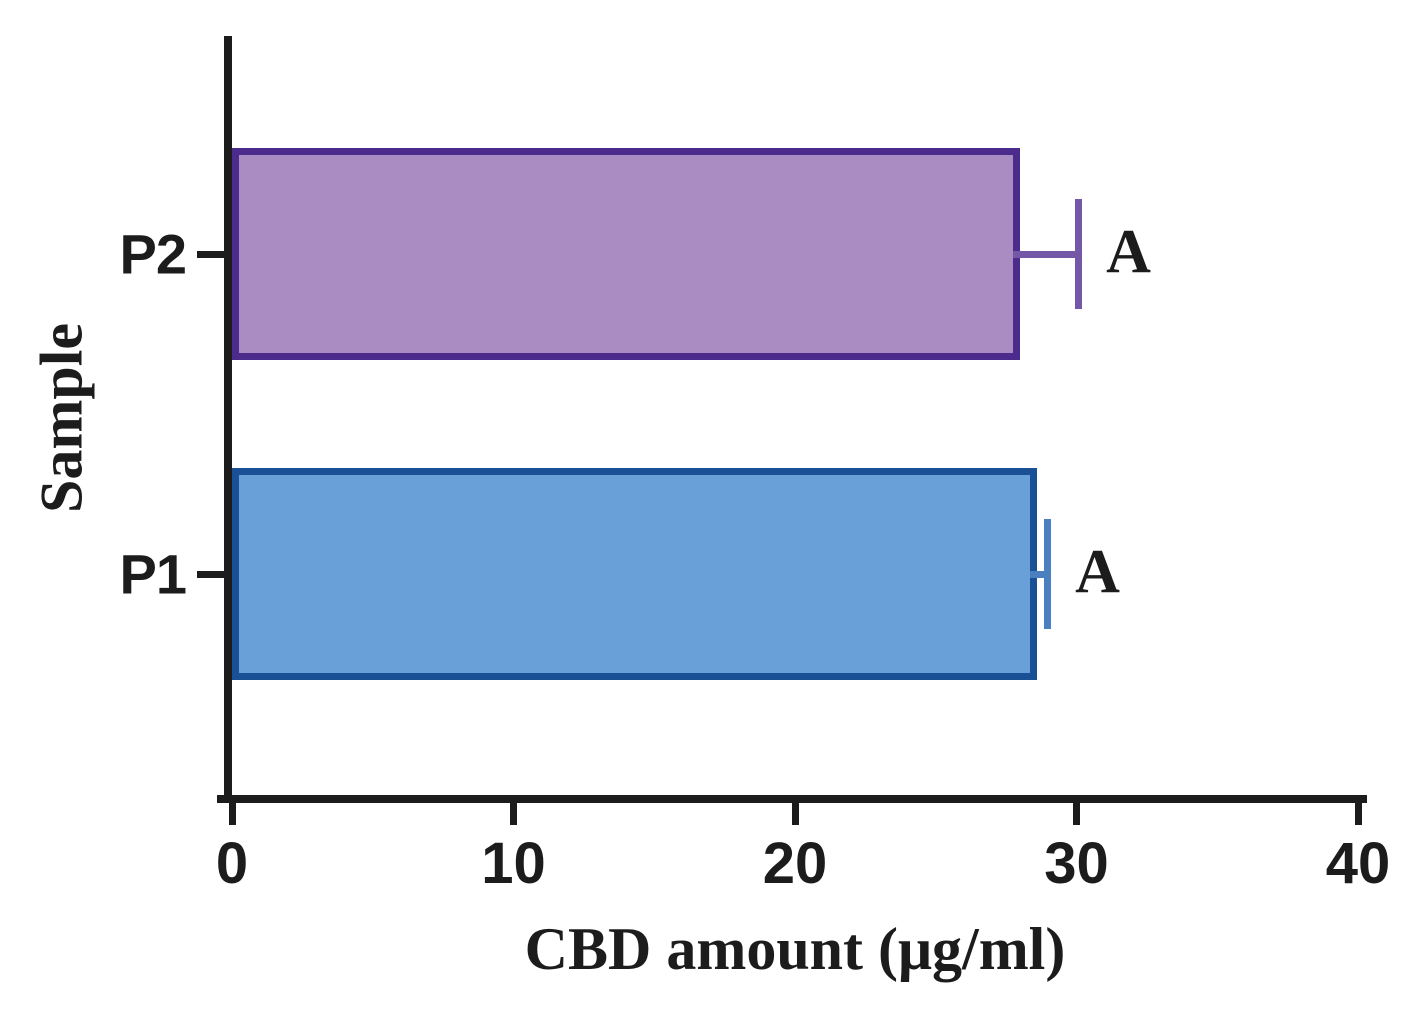  I want to click on x-axis-title-text: CBD amount (μg/ml), so click(795, 949).